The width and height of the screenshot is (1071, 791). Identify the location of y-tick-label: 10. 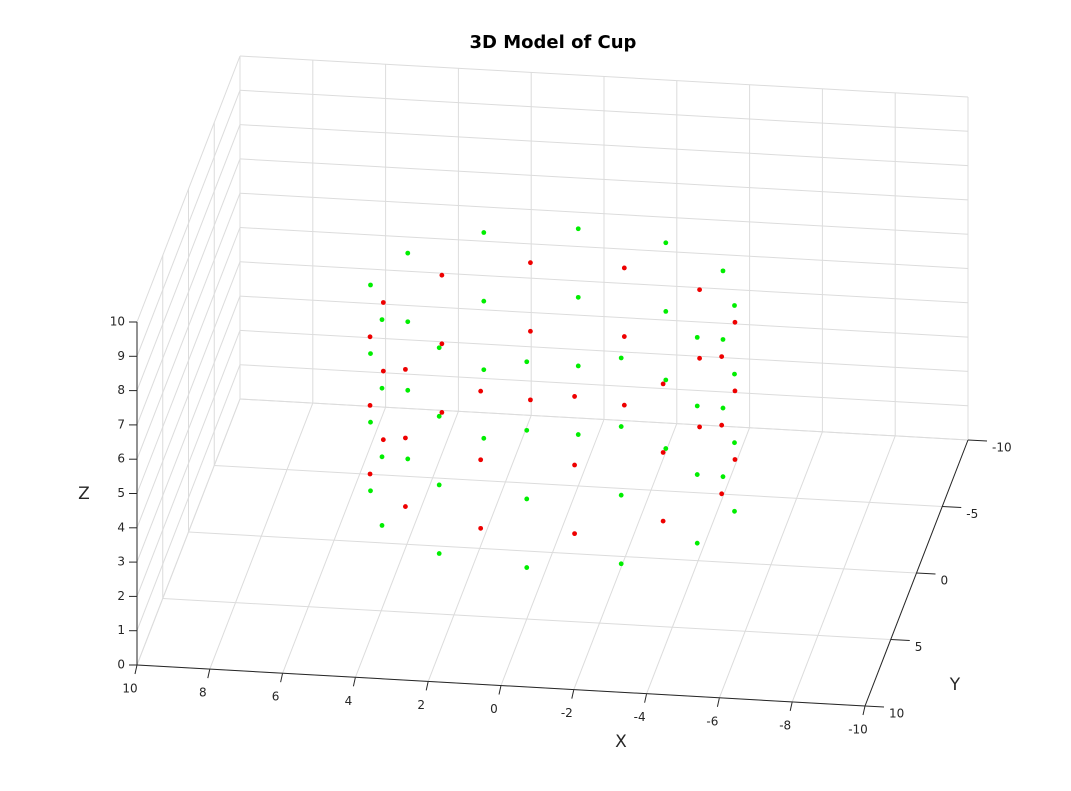
(896, 714).